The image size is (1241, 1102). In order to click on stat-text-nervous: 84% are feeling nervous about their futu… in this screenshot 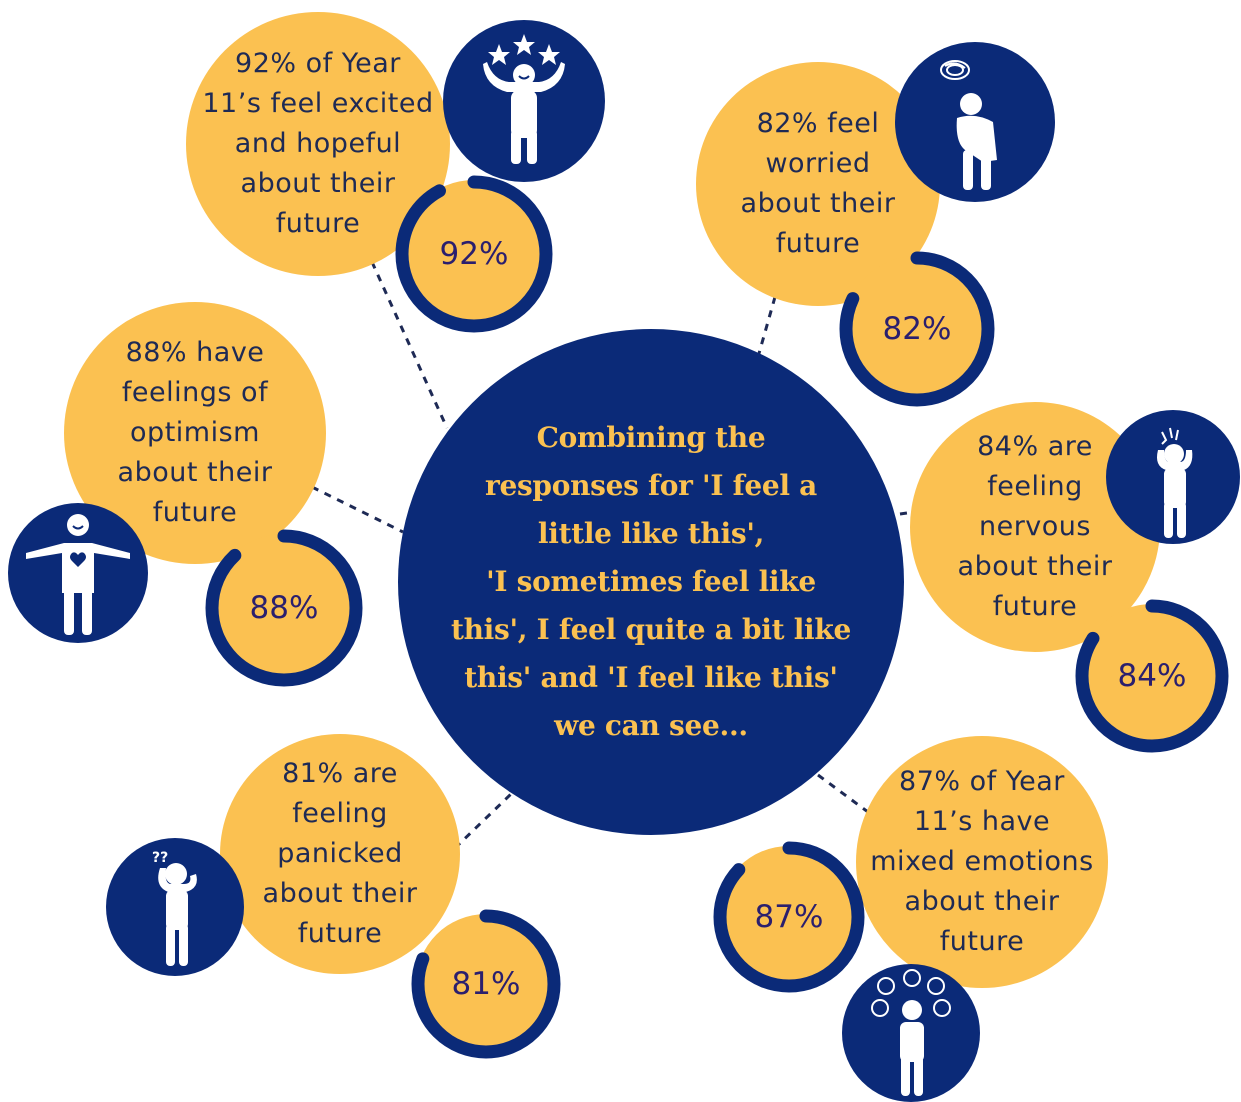, I will do `click(1035, 526)`.